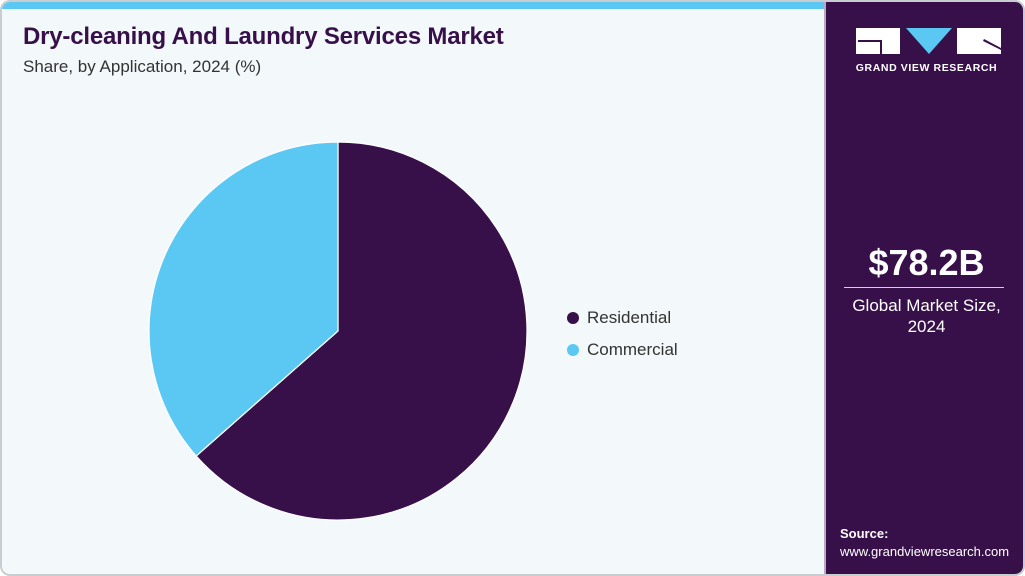  Describe the element at coordinates (924, 316) in the screenshot. I see `market-size-label: Global Market Size, 2024` at that location.